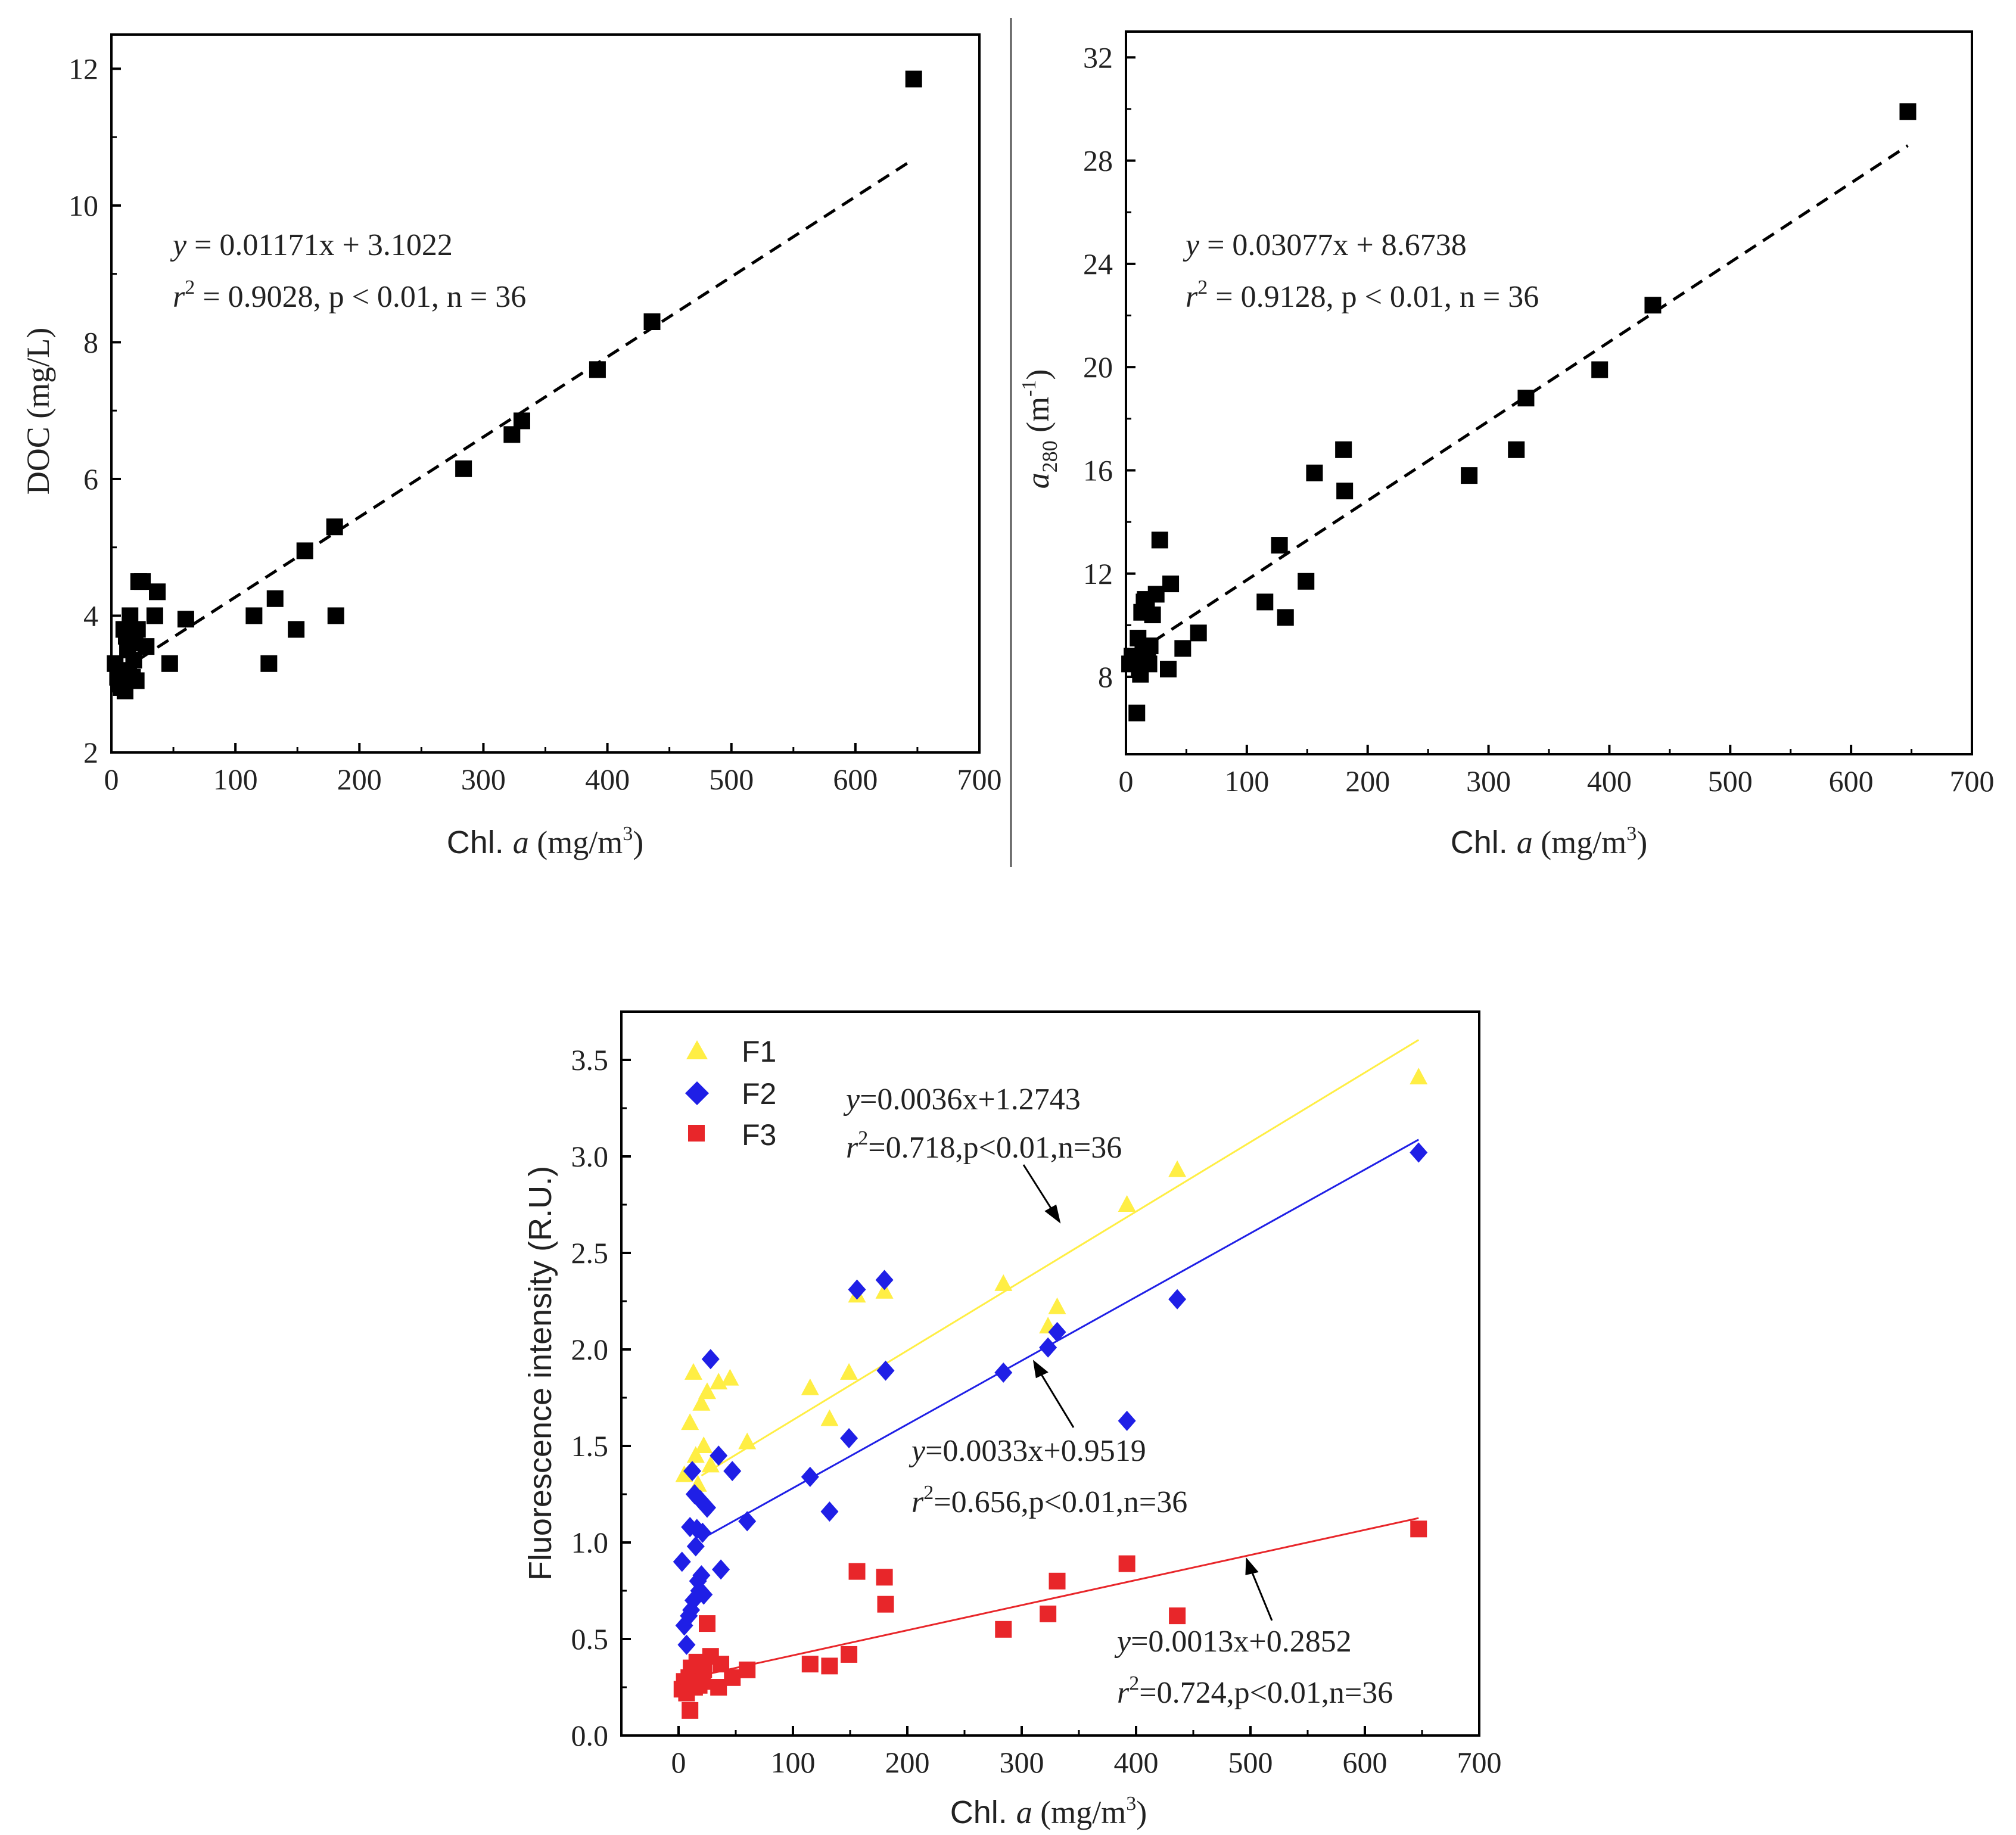 The width and height of the screenshot is (2016, 1835). What do you see at coordinates (540, 1373) in the screenshot?
I see `fluor-y-axis-label: Fluorescence intensity (R.U.)` at bounding box center [540, 1373].